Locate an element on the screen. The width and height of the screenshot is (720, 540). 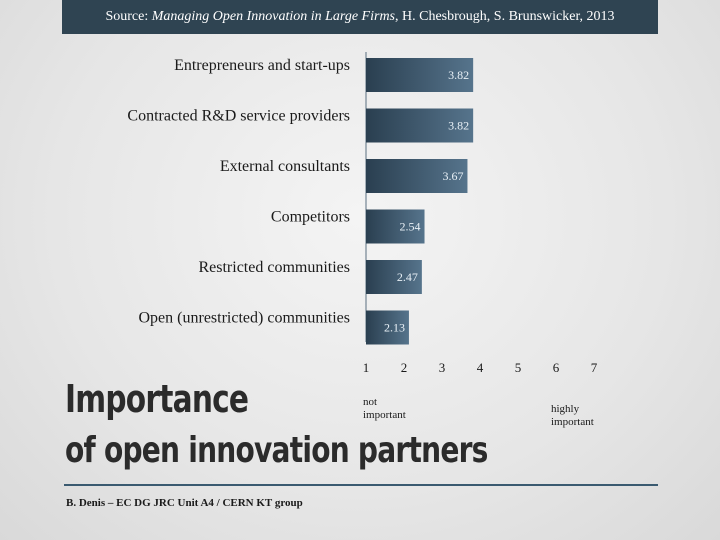
x-tick-label: 6 is located at coordinates (556, 367).